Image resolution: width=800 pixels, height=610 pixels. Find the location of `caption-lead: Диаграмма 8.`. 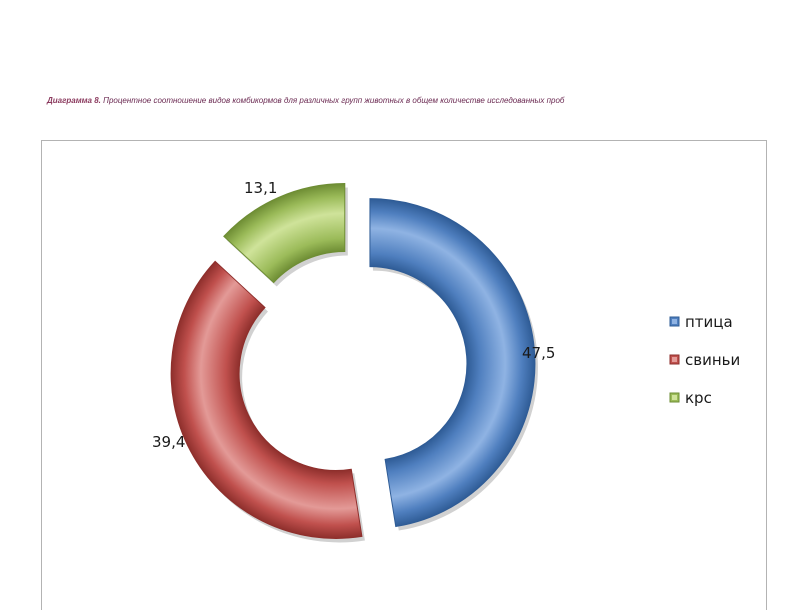

caption-lead: Диаграмма 8. is located at coordinates (74, 100).